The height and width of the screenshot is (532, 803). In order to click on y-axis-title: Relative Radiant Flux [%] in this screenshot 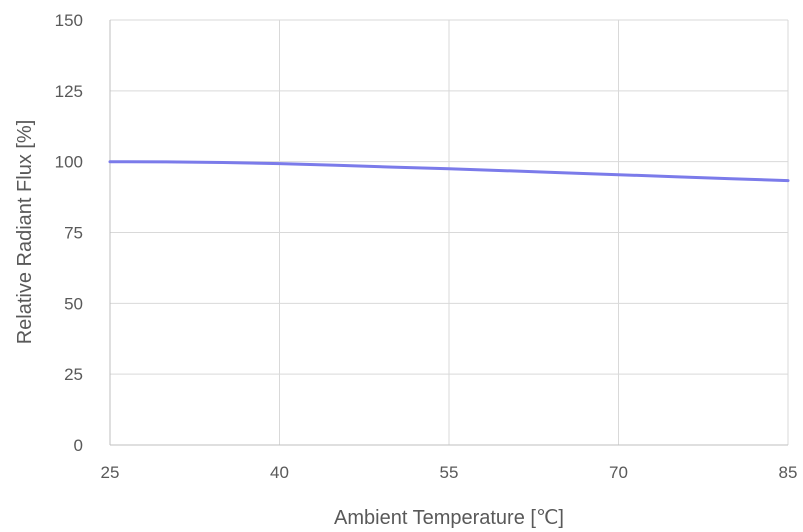, I will do `click(25, 232)`.